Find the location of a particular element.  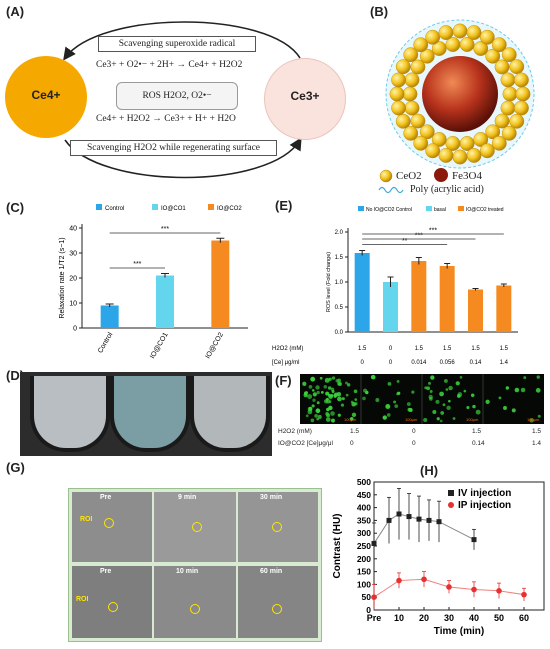

y-tick-label: 250 is located at coordinates (364, 546).